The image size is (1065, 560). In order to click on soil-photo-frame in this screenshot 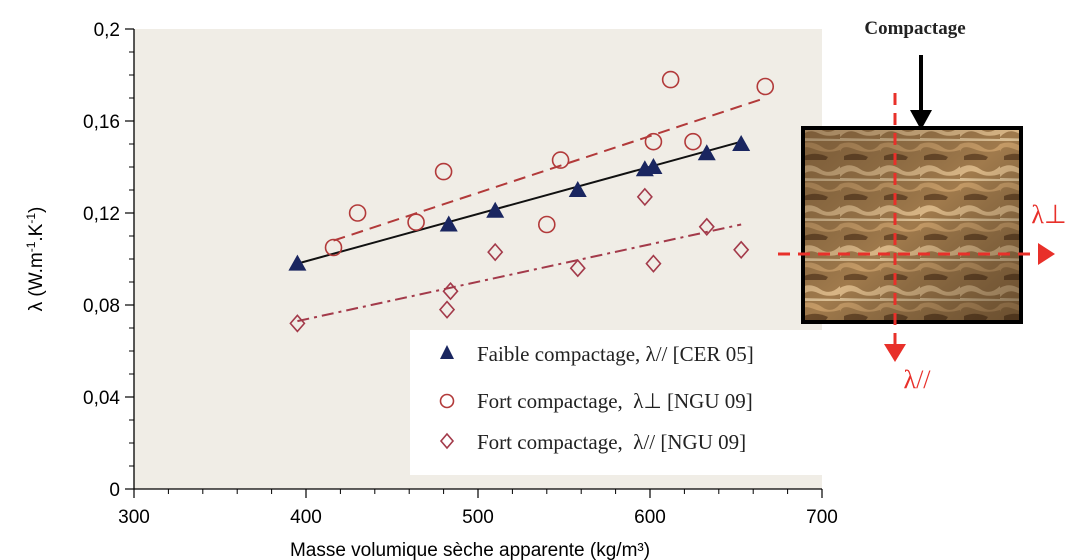, I will do `click(912, 225)`.